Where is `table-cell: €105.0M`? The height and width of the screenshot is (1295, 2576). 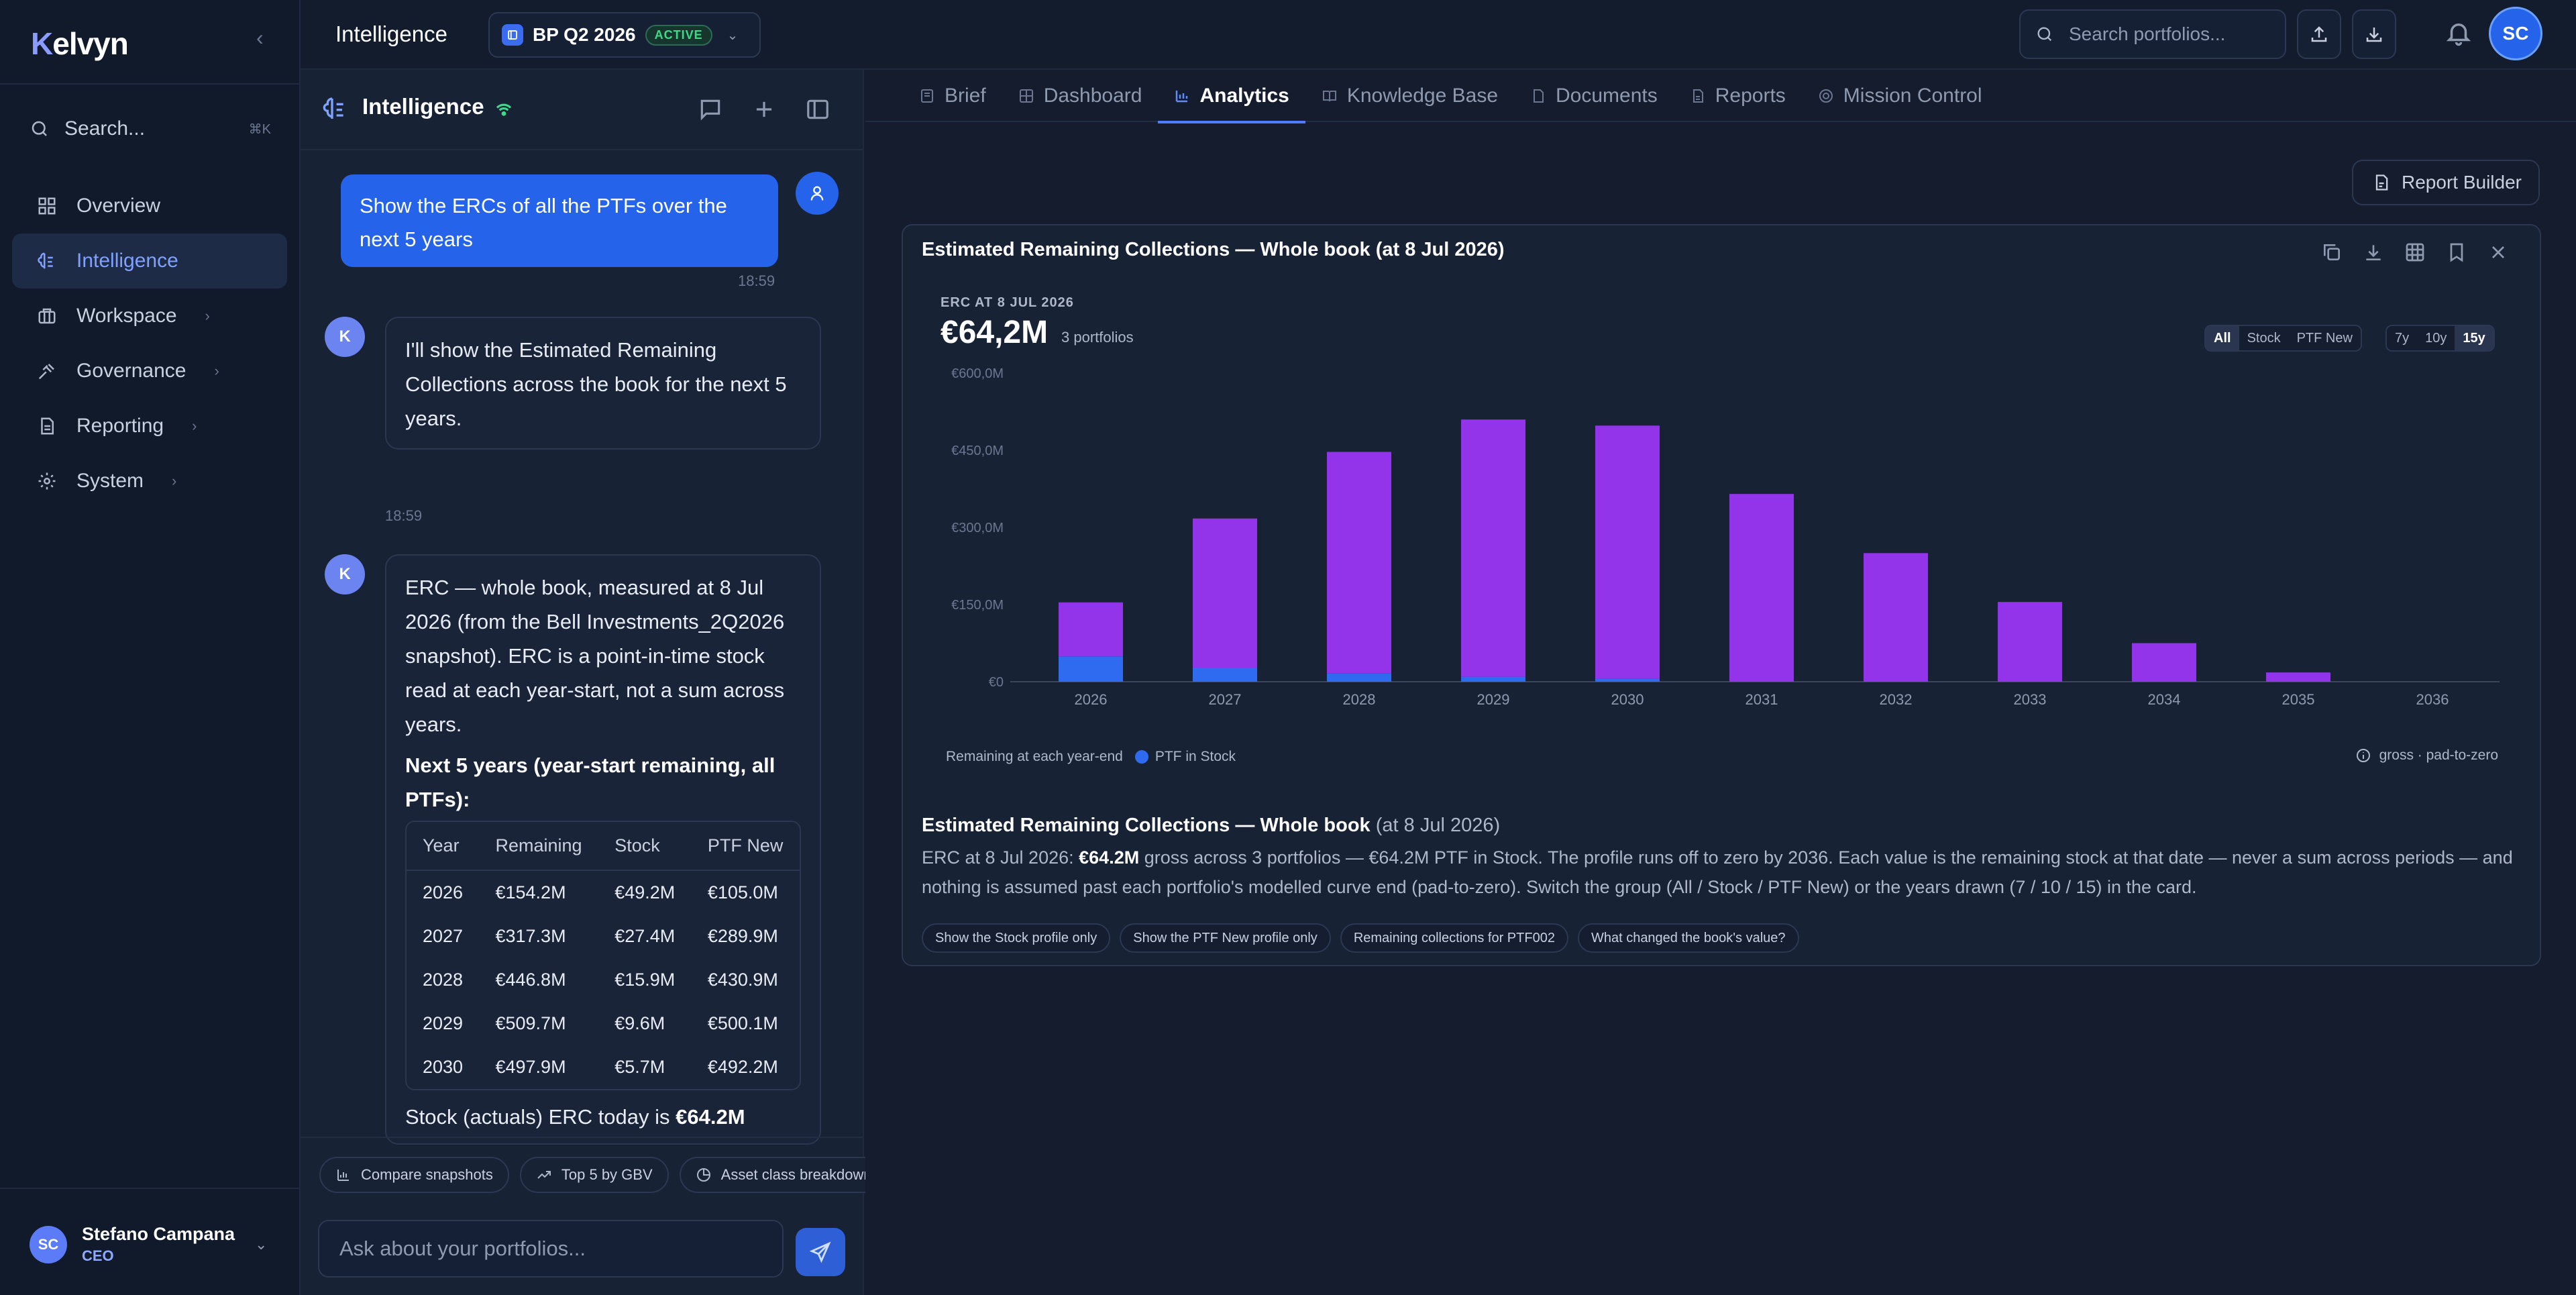 table-cell: €105.0M is located at coordinates (742, 892).